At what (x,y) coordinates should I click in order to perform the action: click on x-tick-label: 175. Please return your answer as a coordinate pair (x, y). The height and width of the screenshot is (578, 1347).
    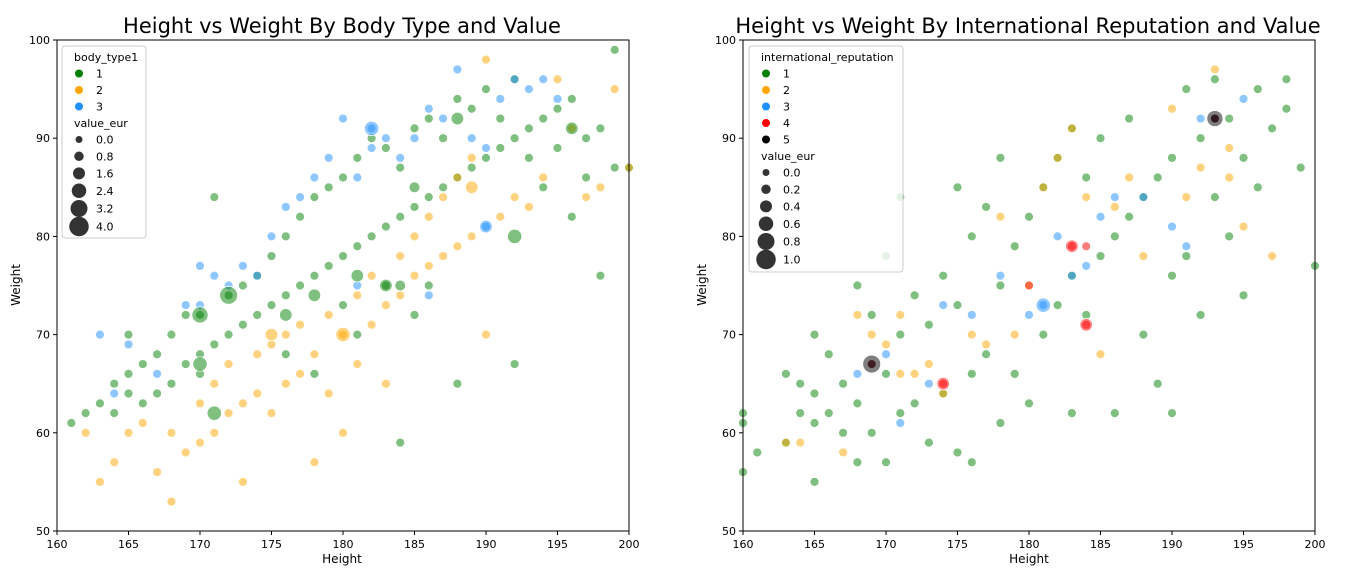
    Looking at the image, I should click on (271, 544).